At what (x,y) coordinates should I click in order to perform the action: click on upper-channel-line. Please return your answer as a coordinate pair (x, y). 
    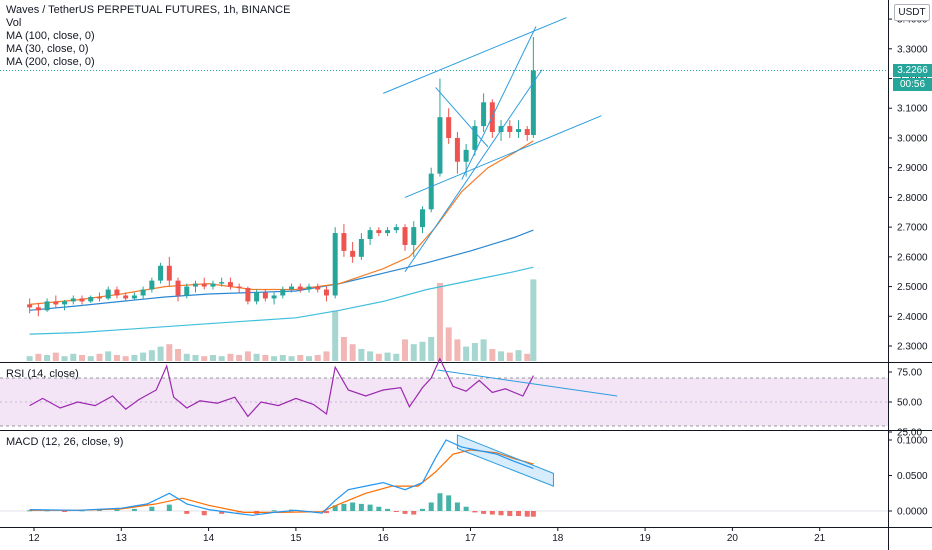
    Looking at the image, I should click on (475, 55).